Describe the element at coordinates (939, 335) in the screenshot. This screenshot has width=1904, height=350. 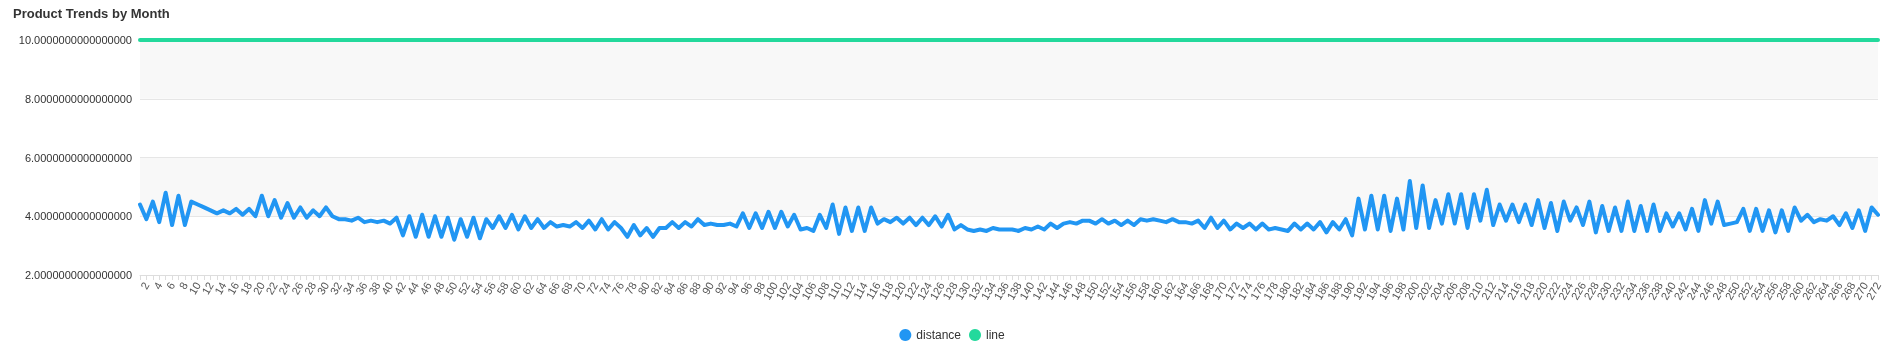
I see `legend-label: distance` at that location.